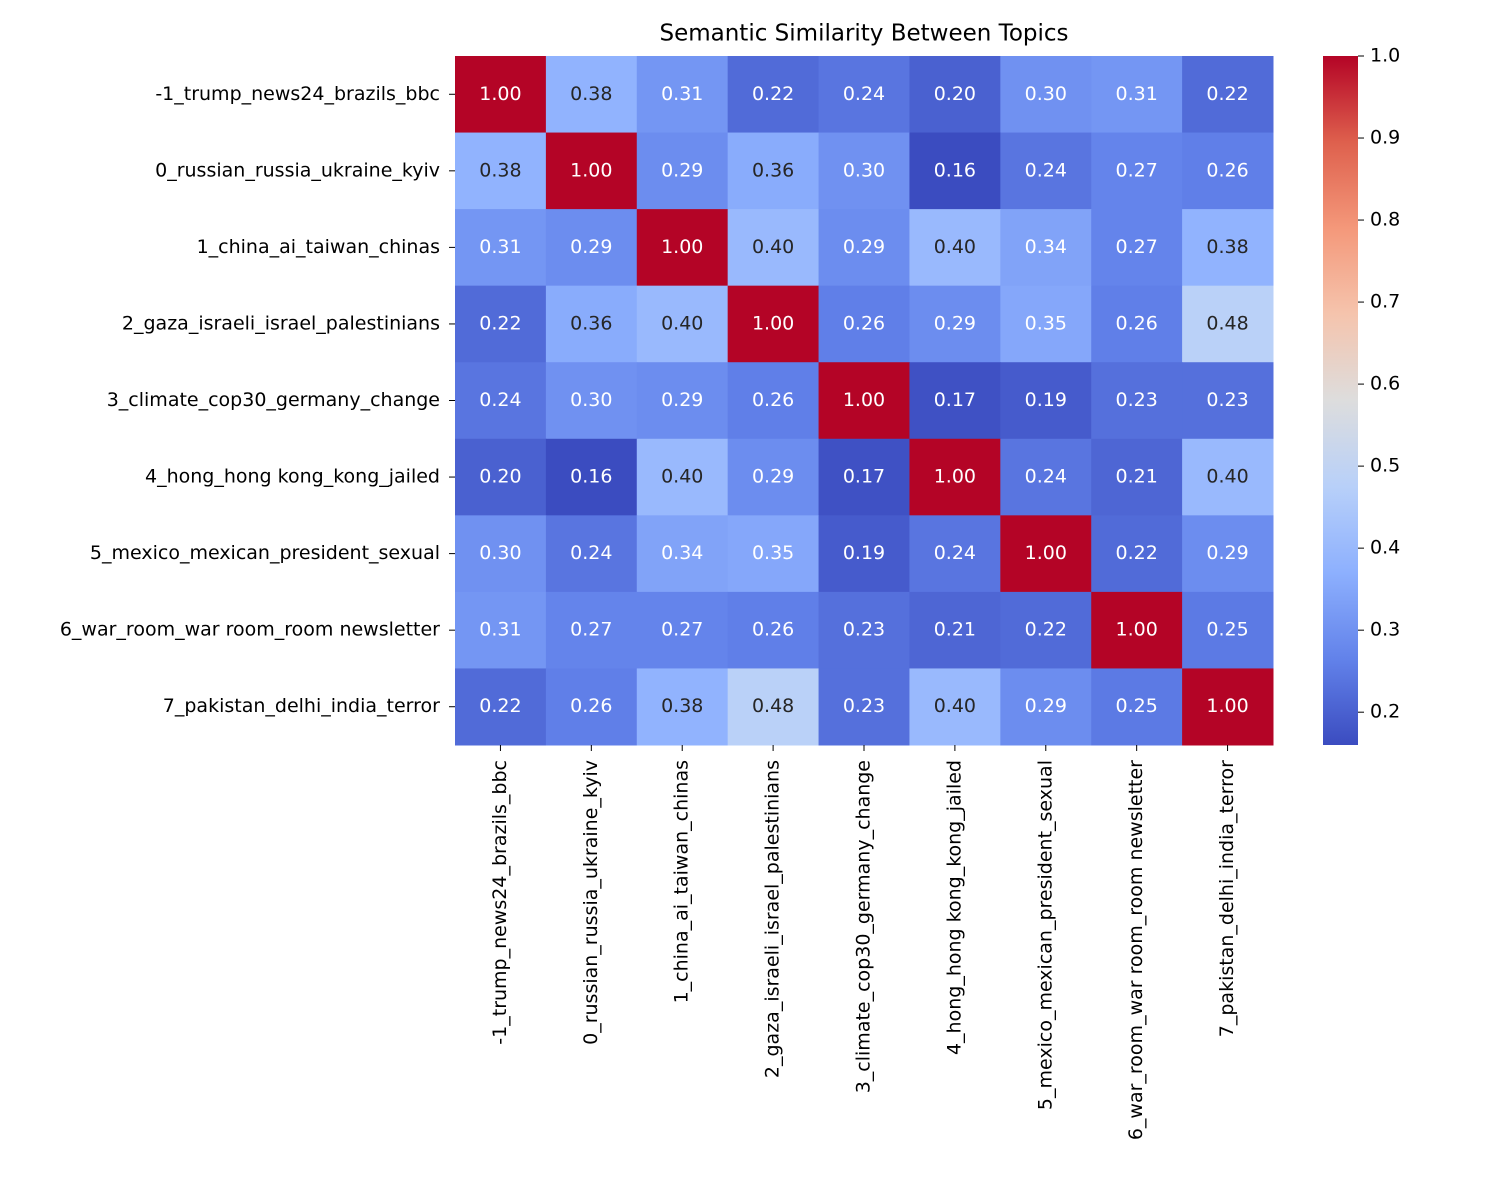 This screenshot has width=1500, height=1200. Describe the element at coordinates (1385, 220) in the screenshot. I see `colorbar-tick-label: 0.8` at that location.